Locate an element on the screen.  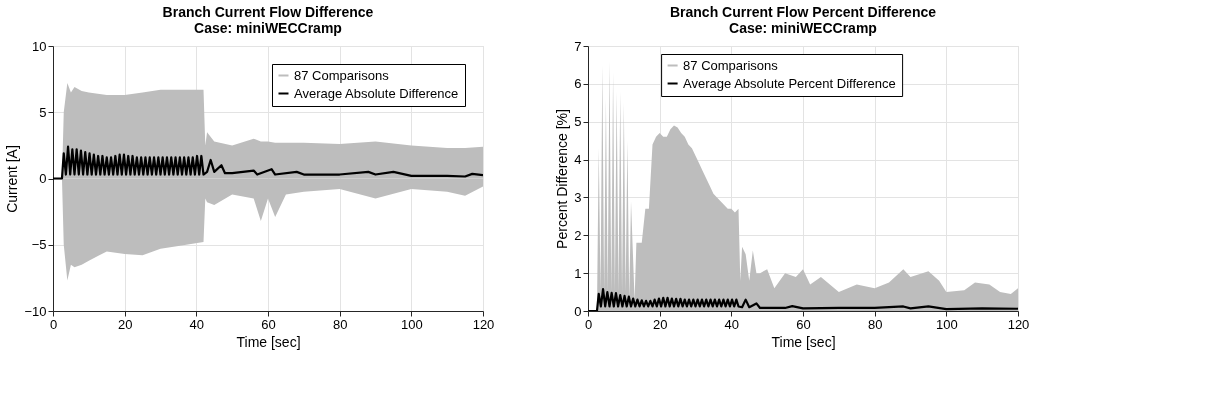
y-axis-title: Percent Difference [%] is located at coordinates (562, 179).